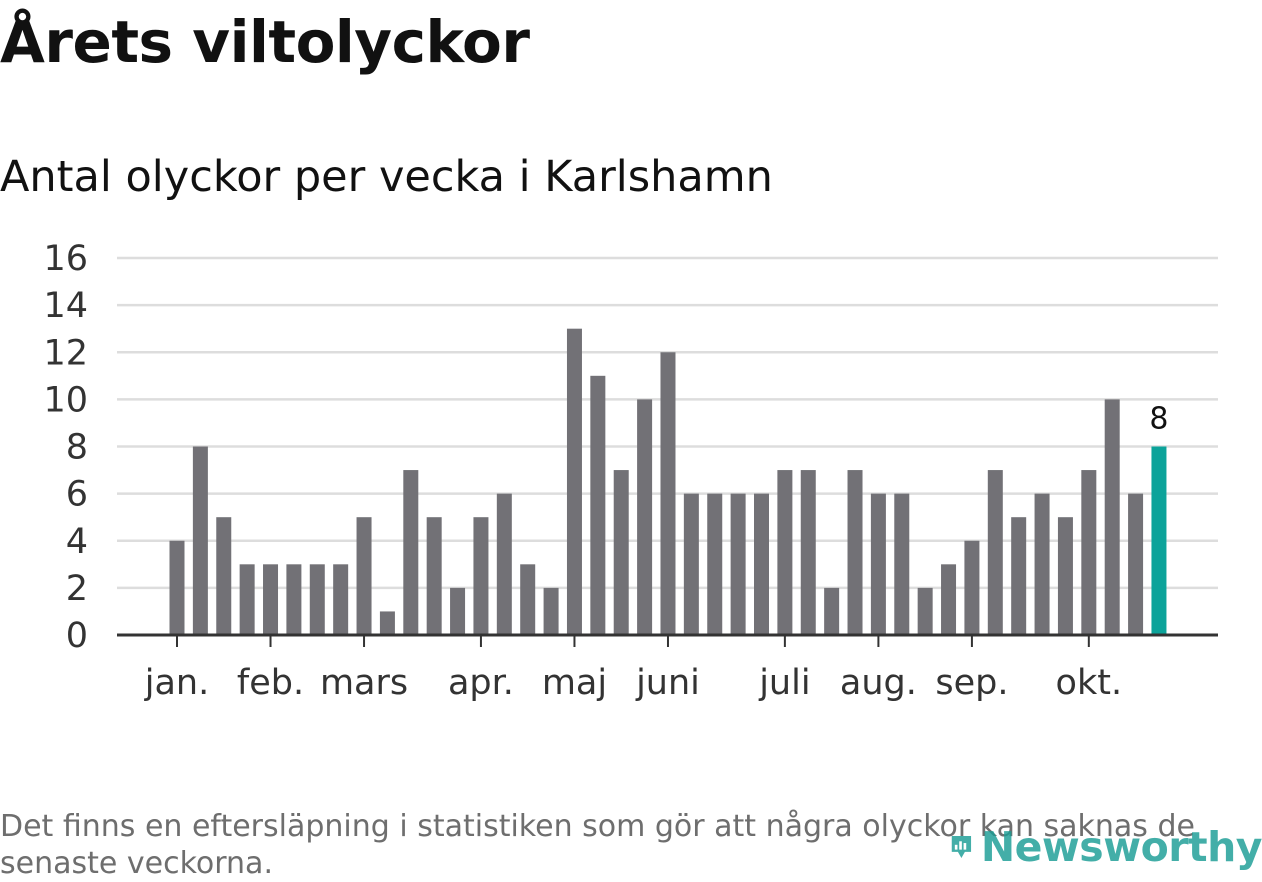  I want to click on x-axis-month-labels: jan. feb. mars apr. maj juni juli aug. sep. okt., so click(633, 669).